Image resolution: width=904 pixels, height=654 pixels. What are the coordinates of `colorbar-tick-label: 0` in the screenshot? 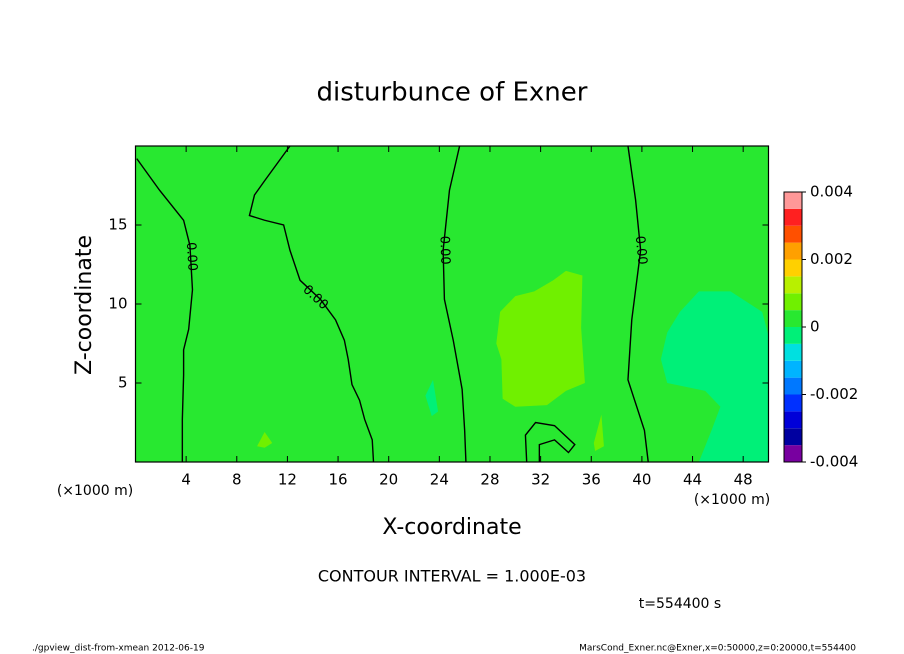 It's located at (815, 327).